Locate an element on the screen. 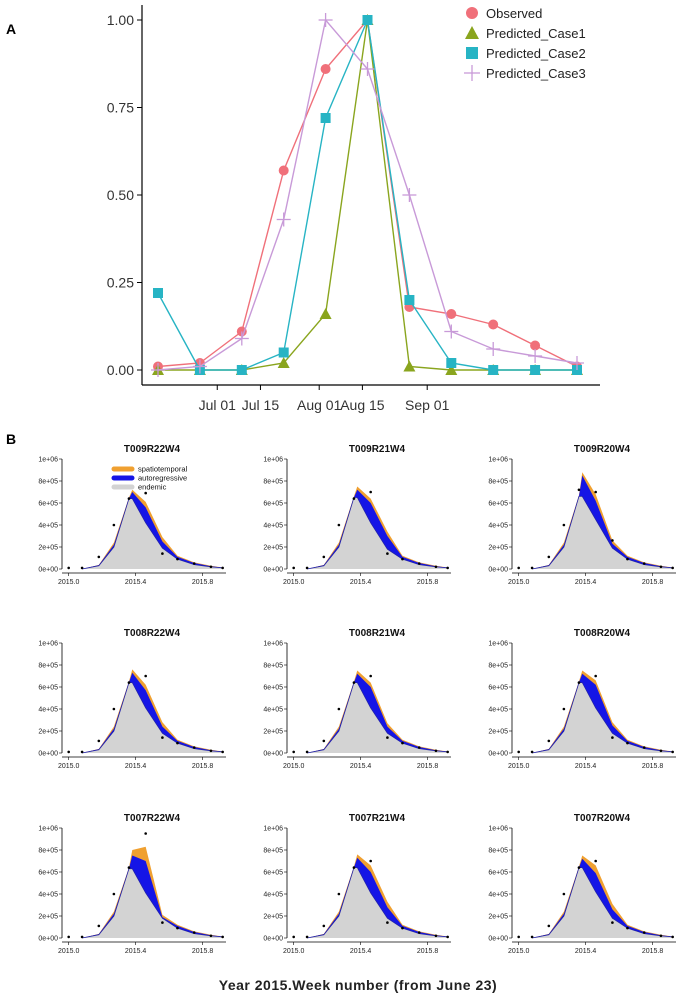  panel-b-subplot-title: T007R20W4 is located at coordinates (602, 818).